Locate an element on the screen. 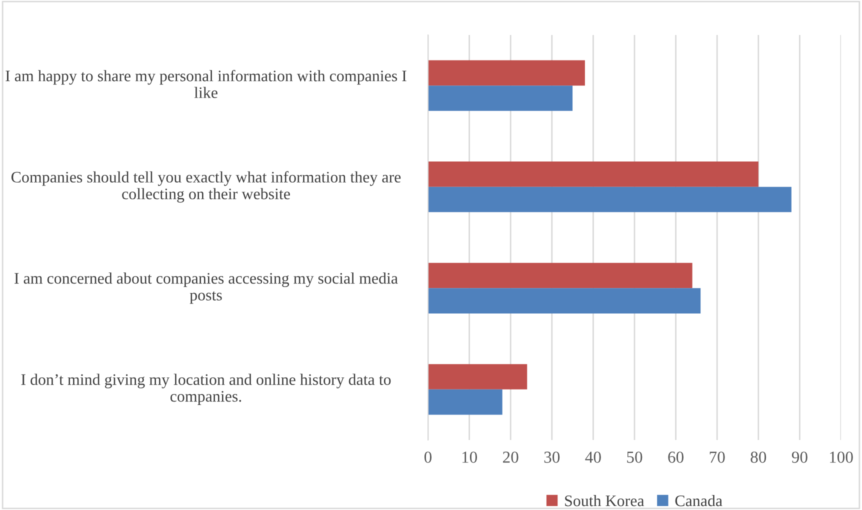  x-tick-label: 90 is located at coordinates (800, 457).